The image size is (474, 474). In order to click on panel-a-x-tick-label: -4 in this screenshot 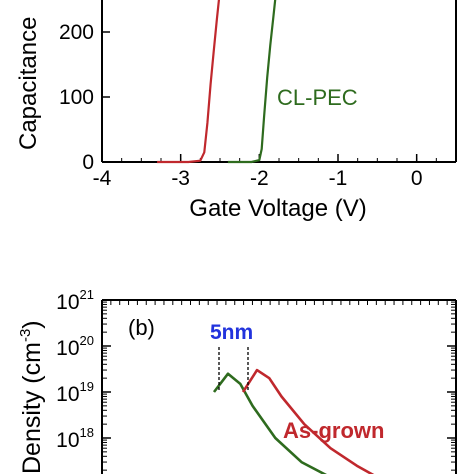, I will do `click(102, 178)`.